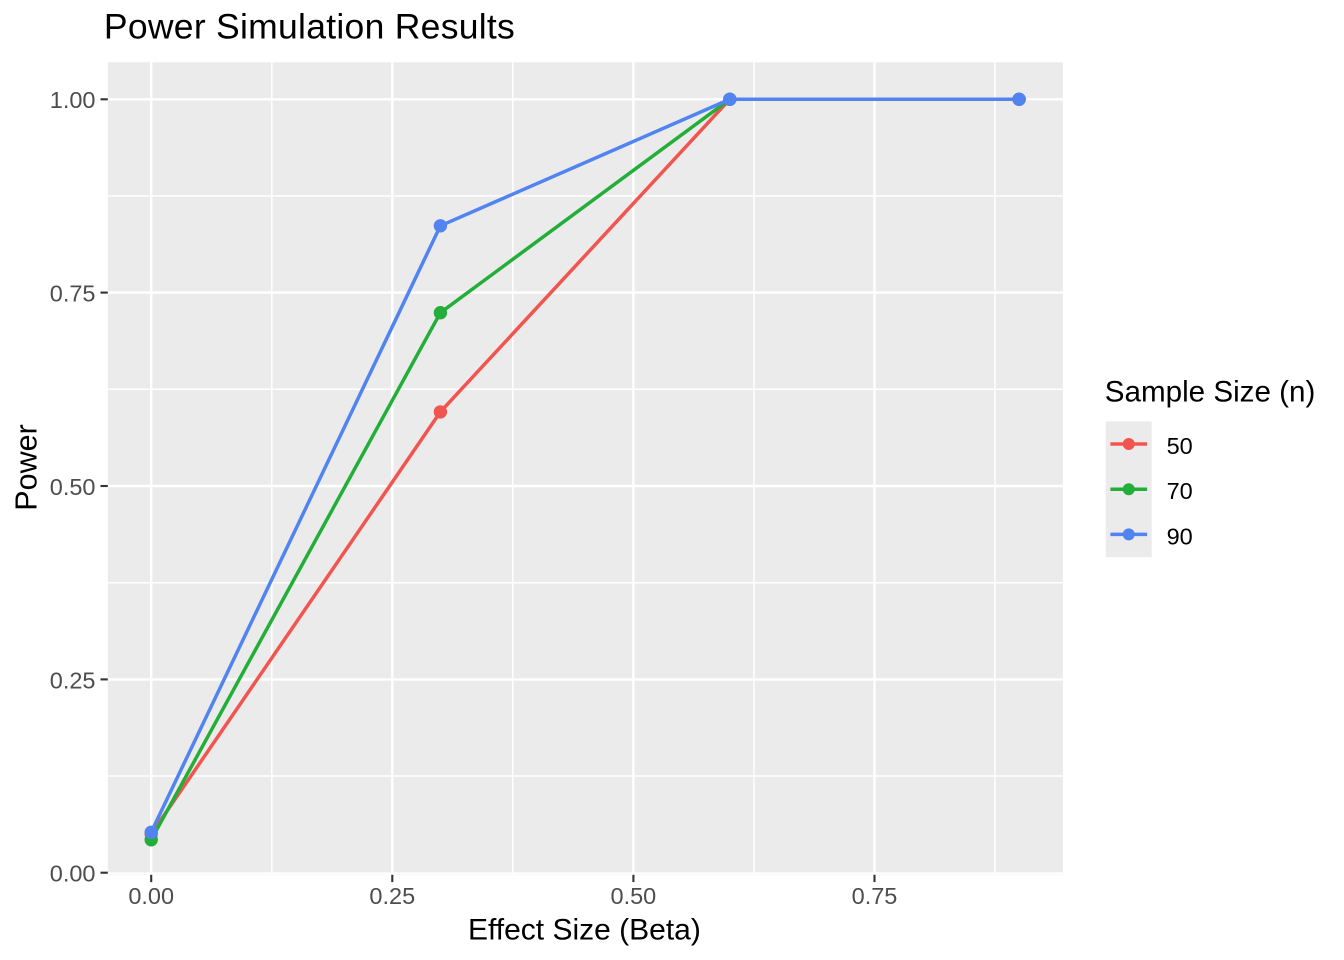 The height and width of the screenshot is (960, 1344). What do you see at coordinates (27, 467) in the screenshot?
I see `svg-text: Power` at bounding box center [27, 467].